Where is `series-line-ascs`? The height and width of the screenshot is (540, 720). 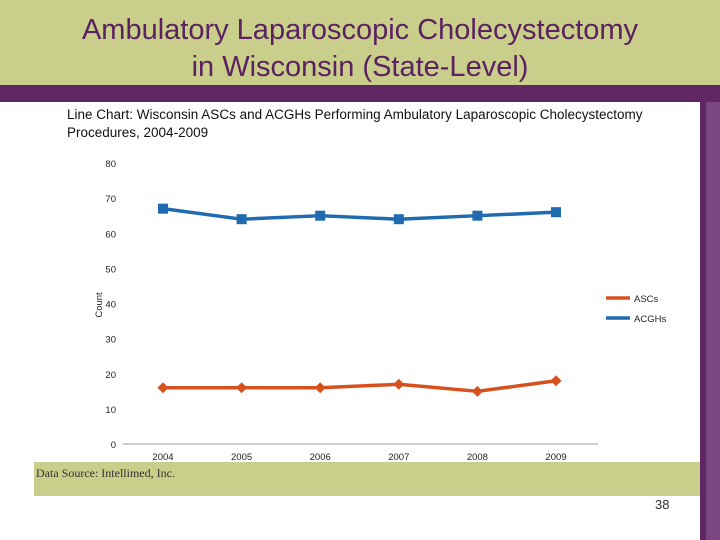 series-line-ascs is located at coordinates (360, 386).